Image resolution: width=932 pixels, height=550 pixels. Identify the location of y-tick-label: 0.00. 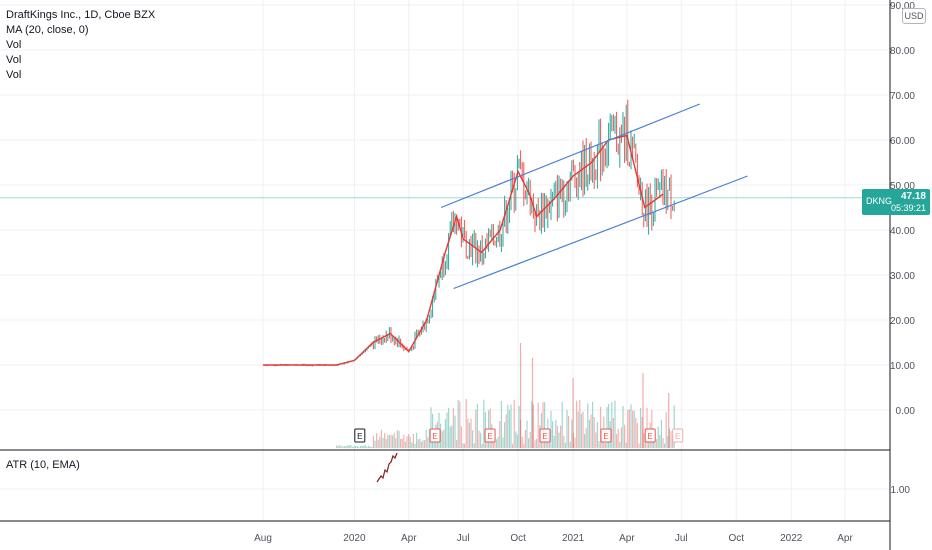
(906, 411).